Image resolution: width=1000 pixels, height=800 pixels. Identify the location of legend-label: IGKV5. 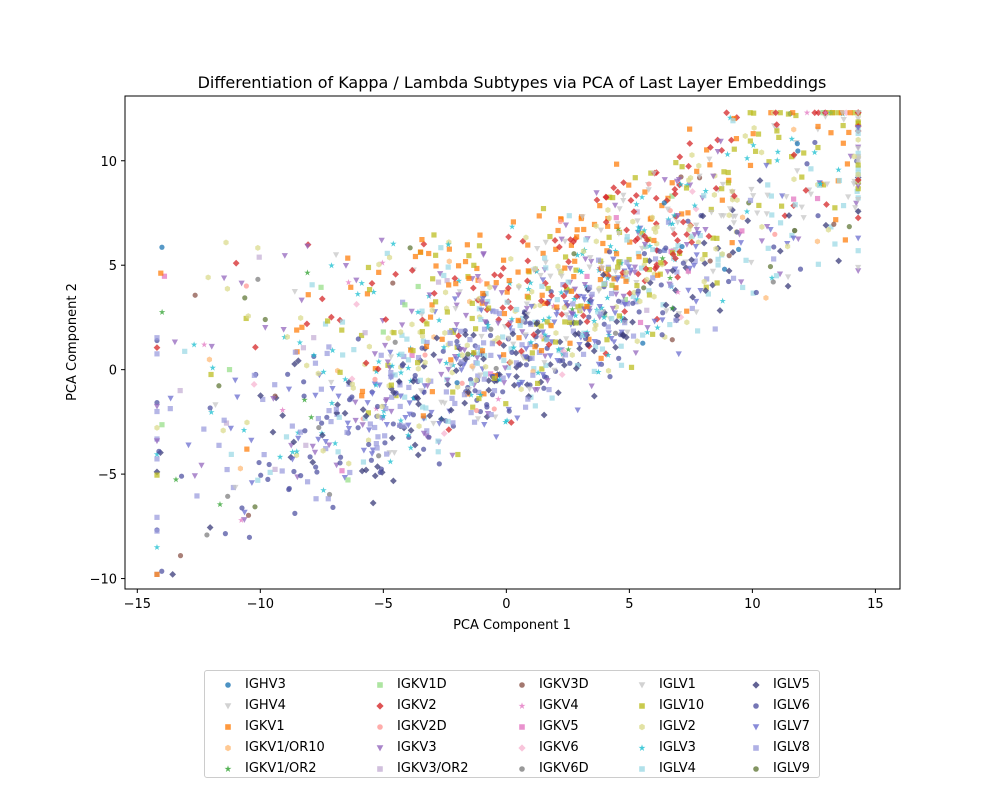
(559, 726).